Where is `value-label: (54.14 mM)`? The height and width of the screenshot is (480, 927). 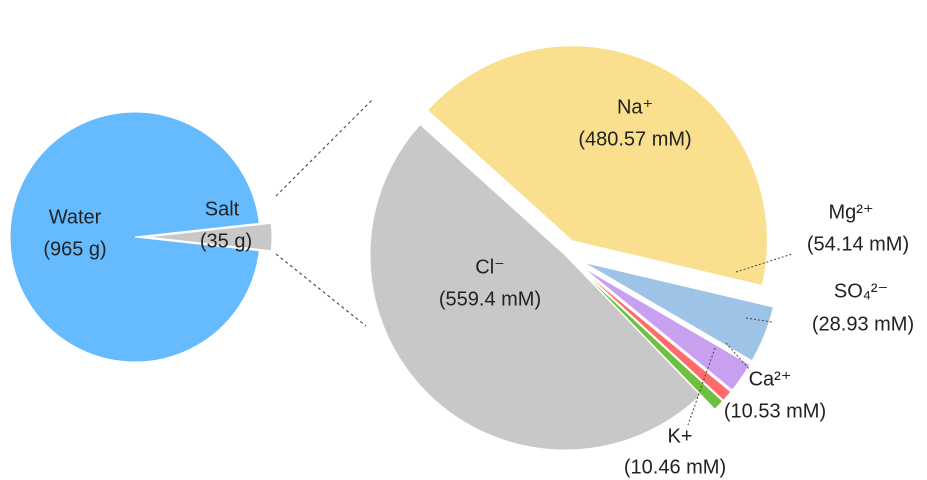 value-label: (54.14 mM) is located at coordinates (858, 244).